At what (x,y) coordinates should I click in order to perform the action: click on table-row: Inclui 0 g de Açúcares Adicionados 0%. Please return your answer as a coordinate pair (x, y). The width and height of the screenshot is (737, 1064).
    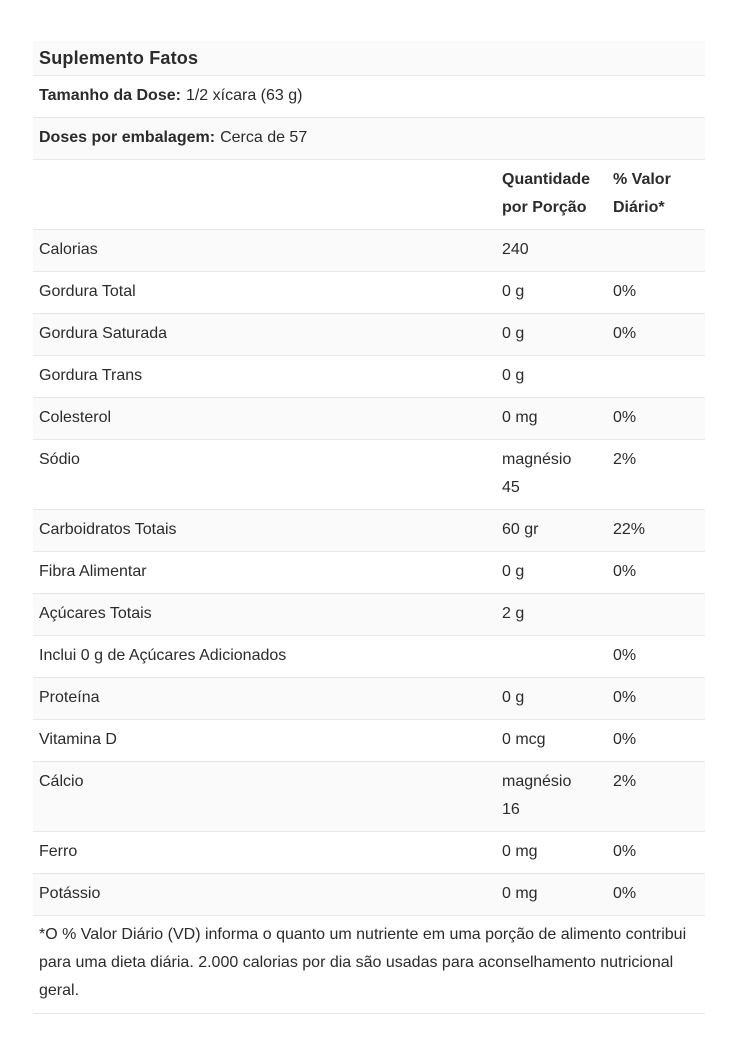
    Looking at the image, I should click on (369, 657).